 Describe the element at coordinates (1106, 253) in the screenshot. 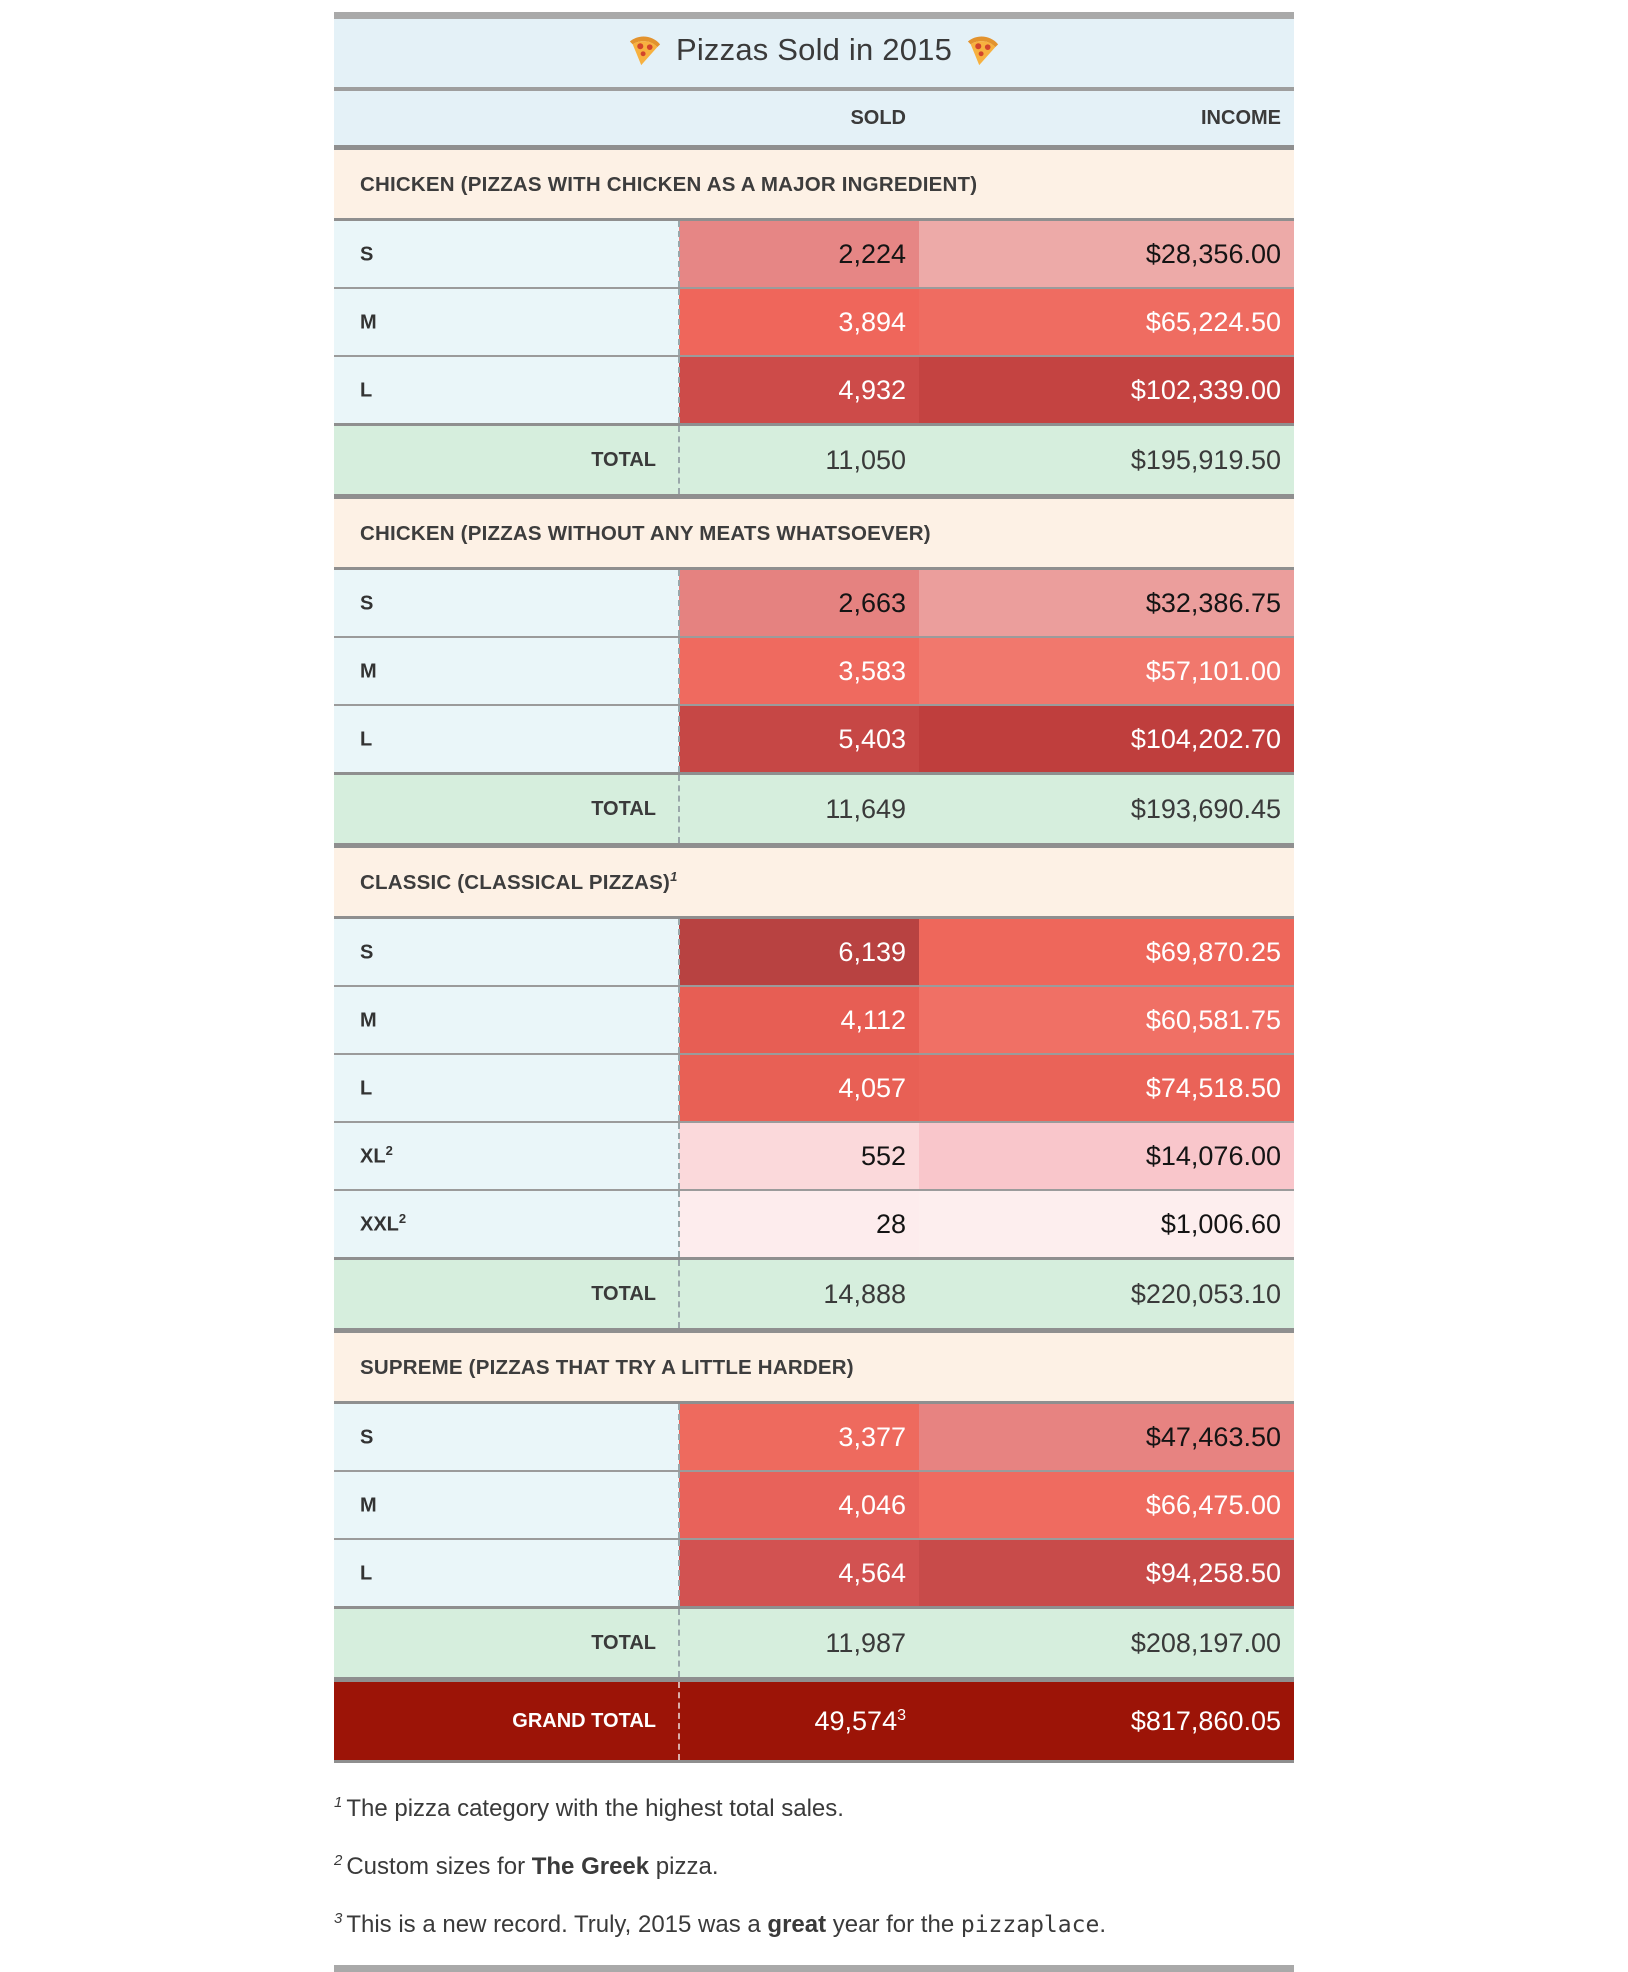

I see `income-cell: $28,356.00` at that location.